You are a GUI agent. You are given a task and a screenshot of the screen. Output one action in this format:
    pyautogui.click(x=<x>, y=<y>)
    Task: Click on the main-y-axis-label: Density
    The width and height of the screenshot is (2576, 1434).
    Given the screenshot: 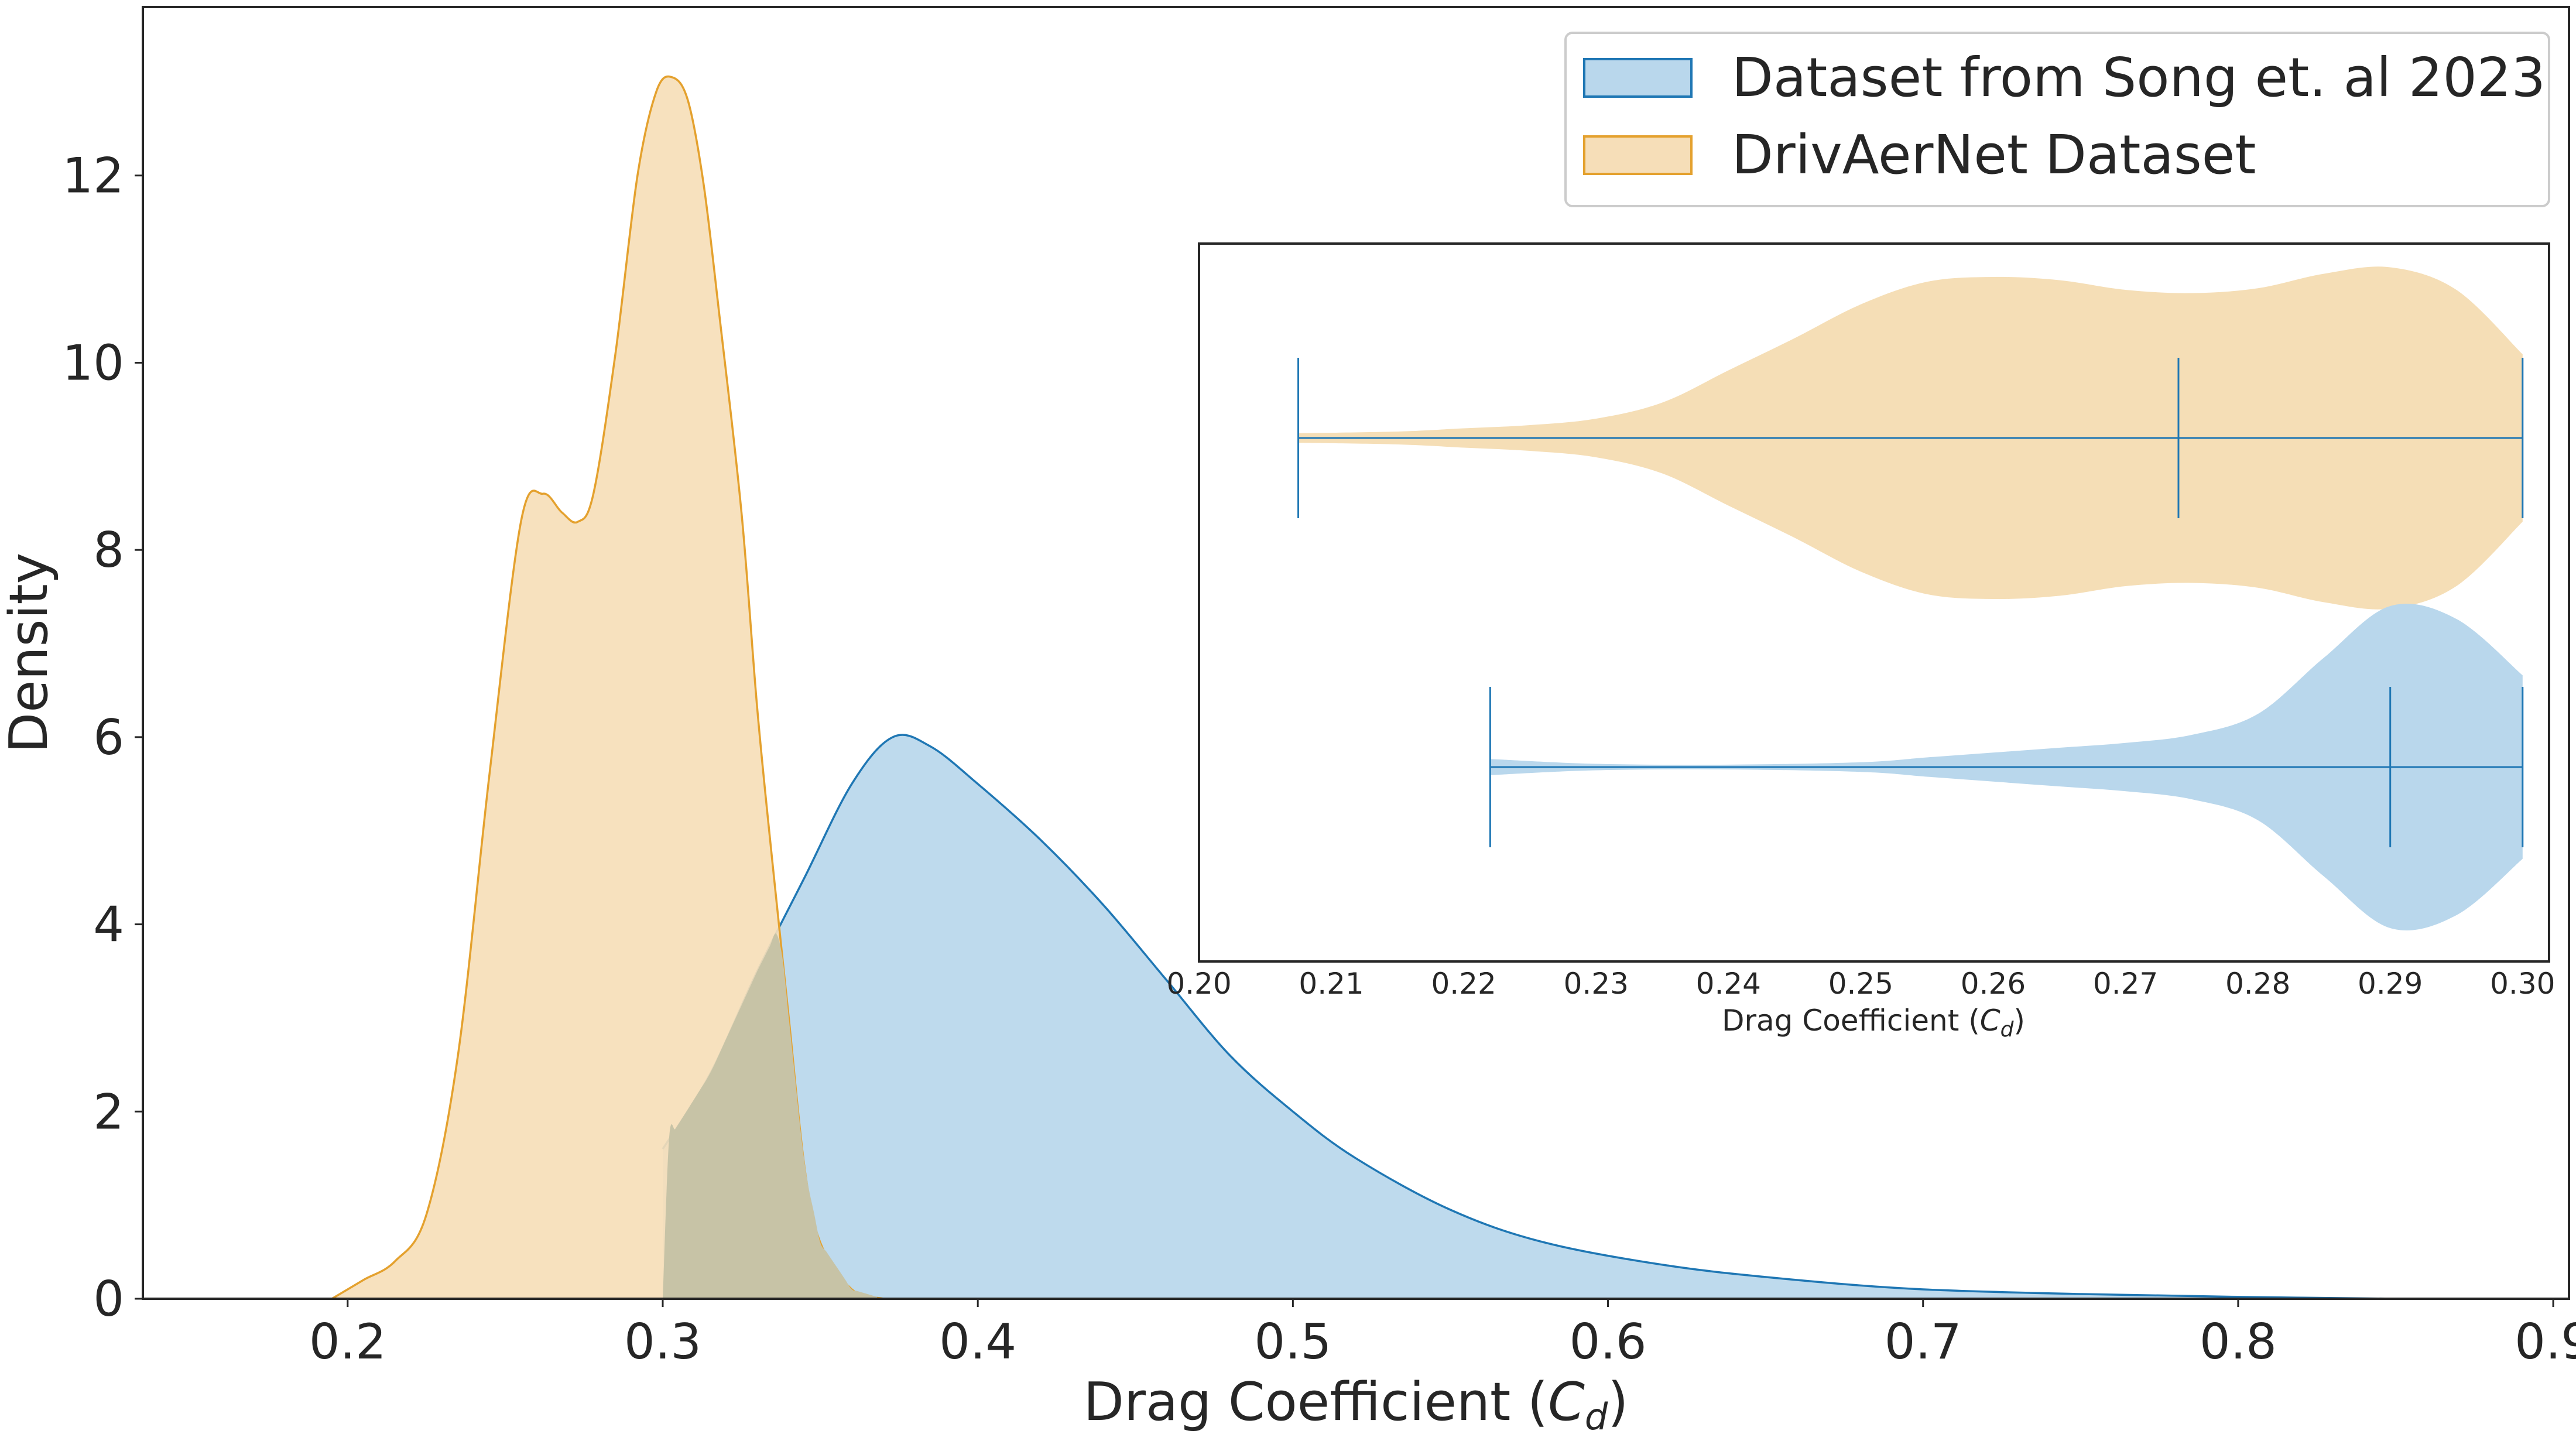 What is the action you would take?
    pyautogui.click(x=30, y=653)
    